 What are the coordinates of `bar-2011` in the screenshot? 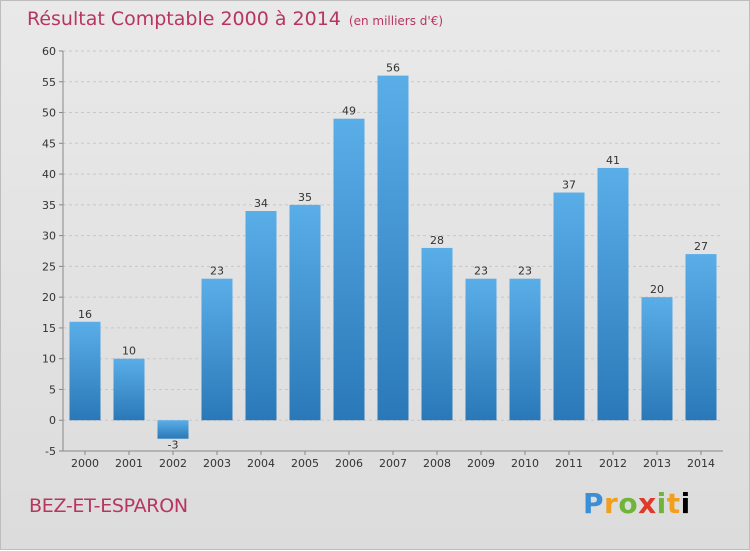 It's located at (569, 306).